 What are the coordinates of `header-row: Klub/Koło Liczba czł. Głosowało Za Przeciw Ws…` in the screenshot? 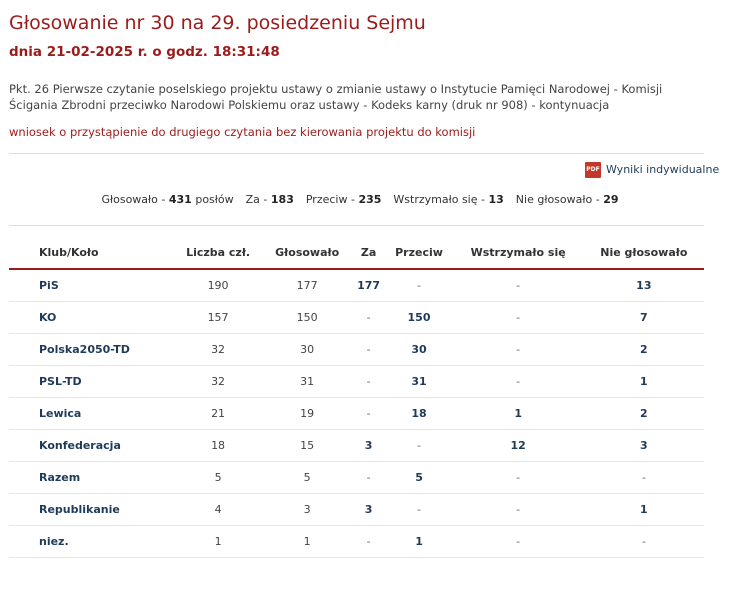 It's located at (356, 253).